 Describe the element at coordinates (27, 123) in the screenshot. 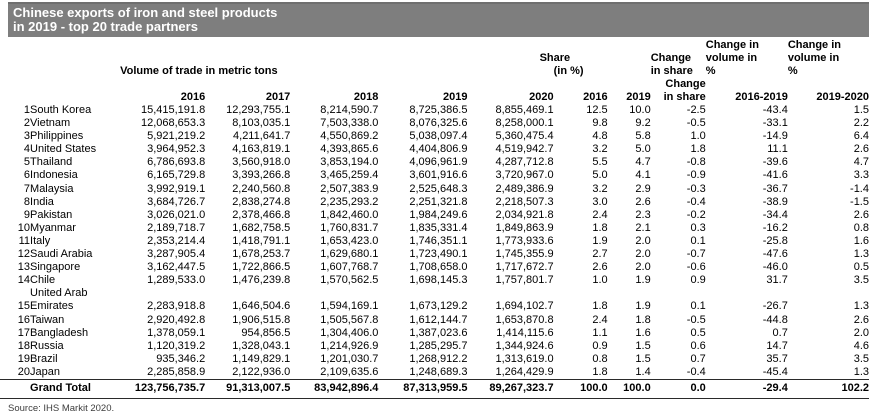

I see `rank-cell: 2` at that location.